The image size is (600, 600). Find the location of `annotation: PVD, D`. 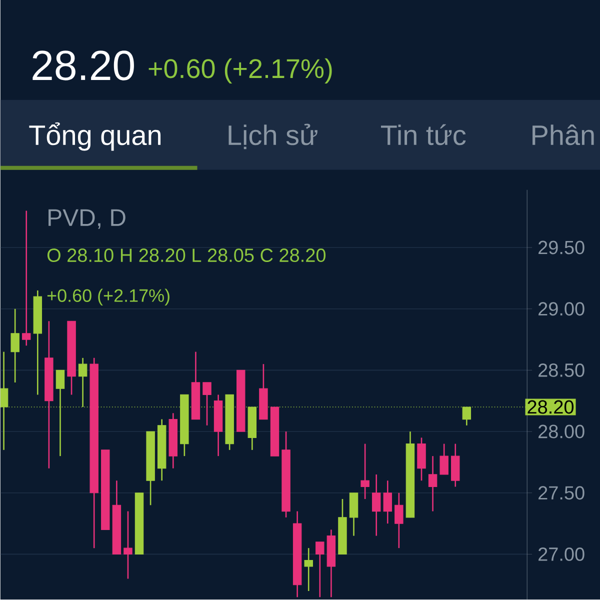

annotation: PVD, D is located at coordinates (87, 219).